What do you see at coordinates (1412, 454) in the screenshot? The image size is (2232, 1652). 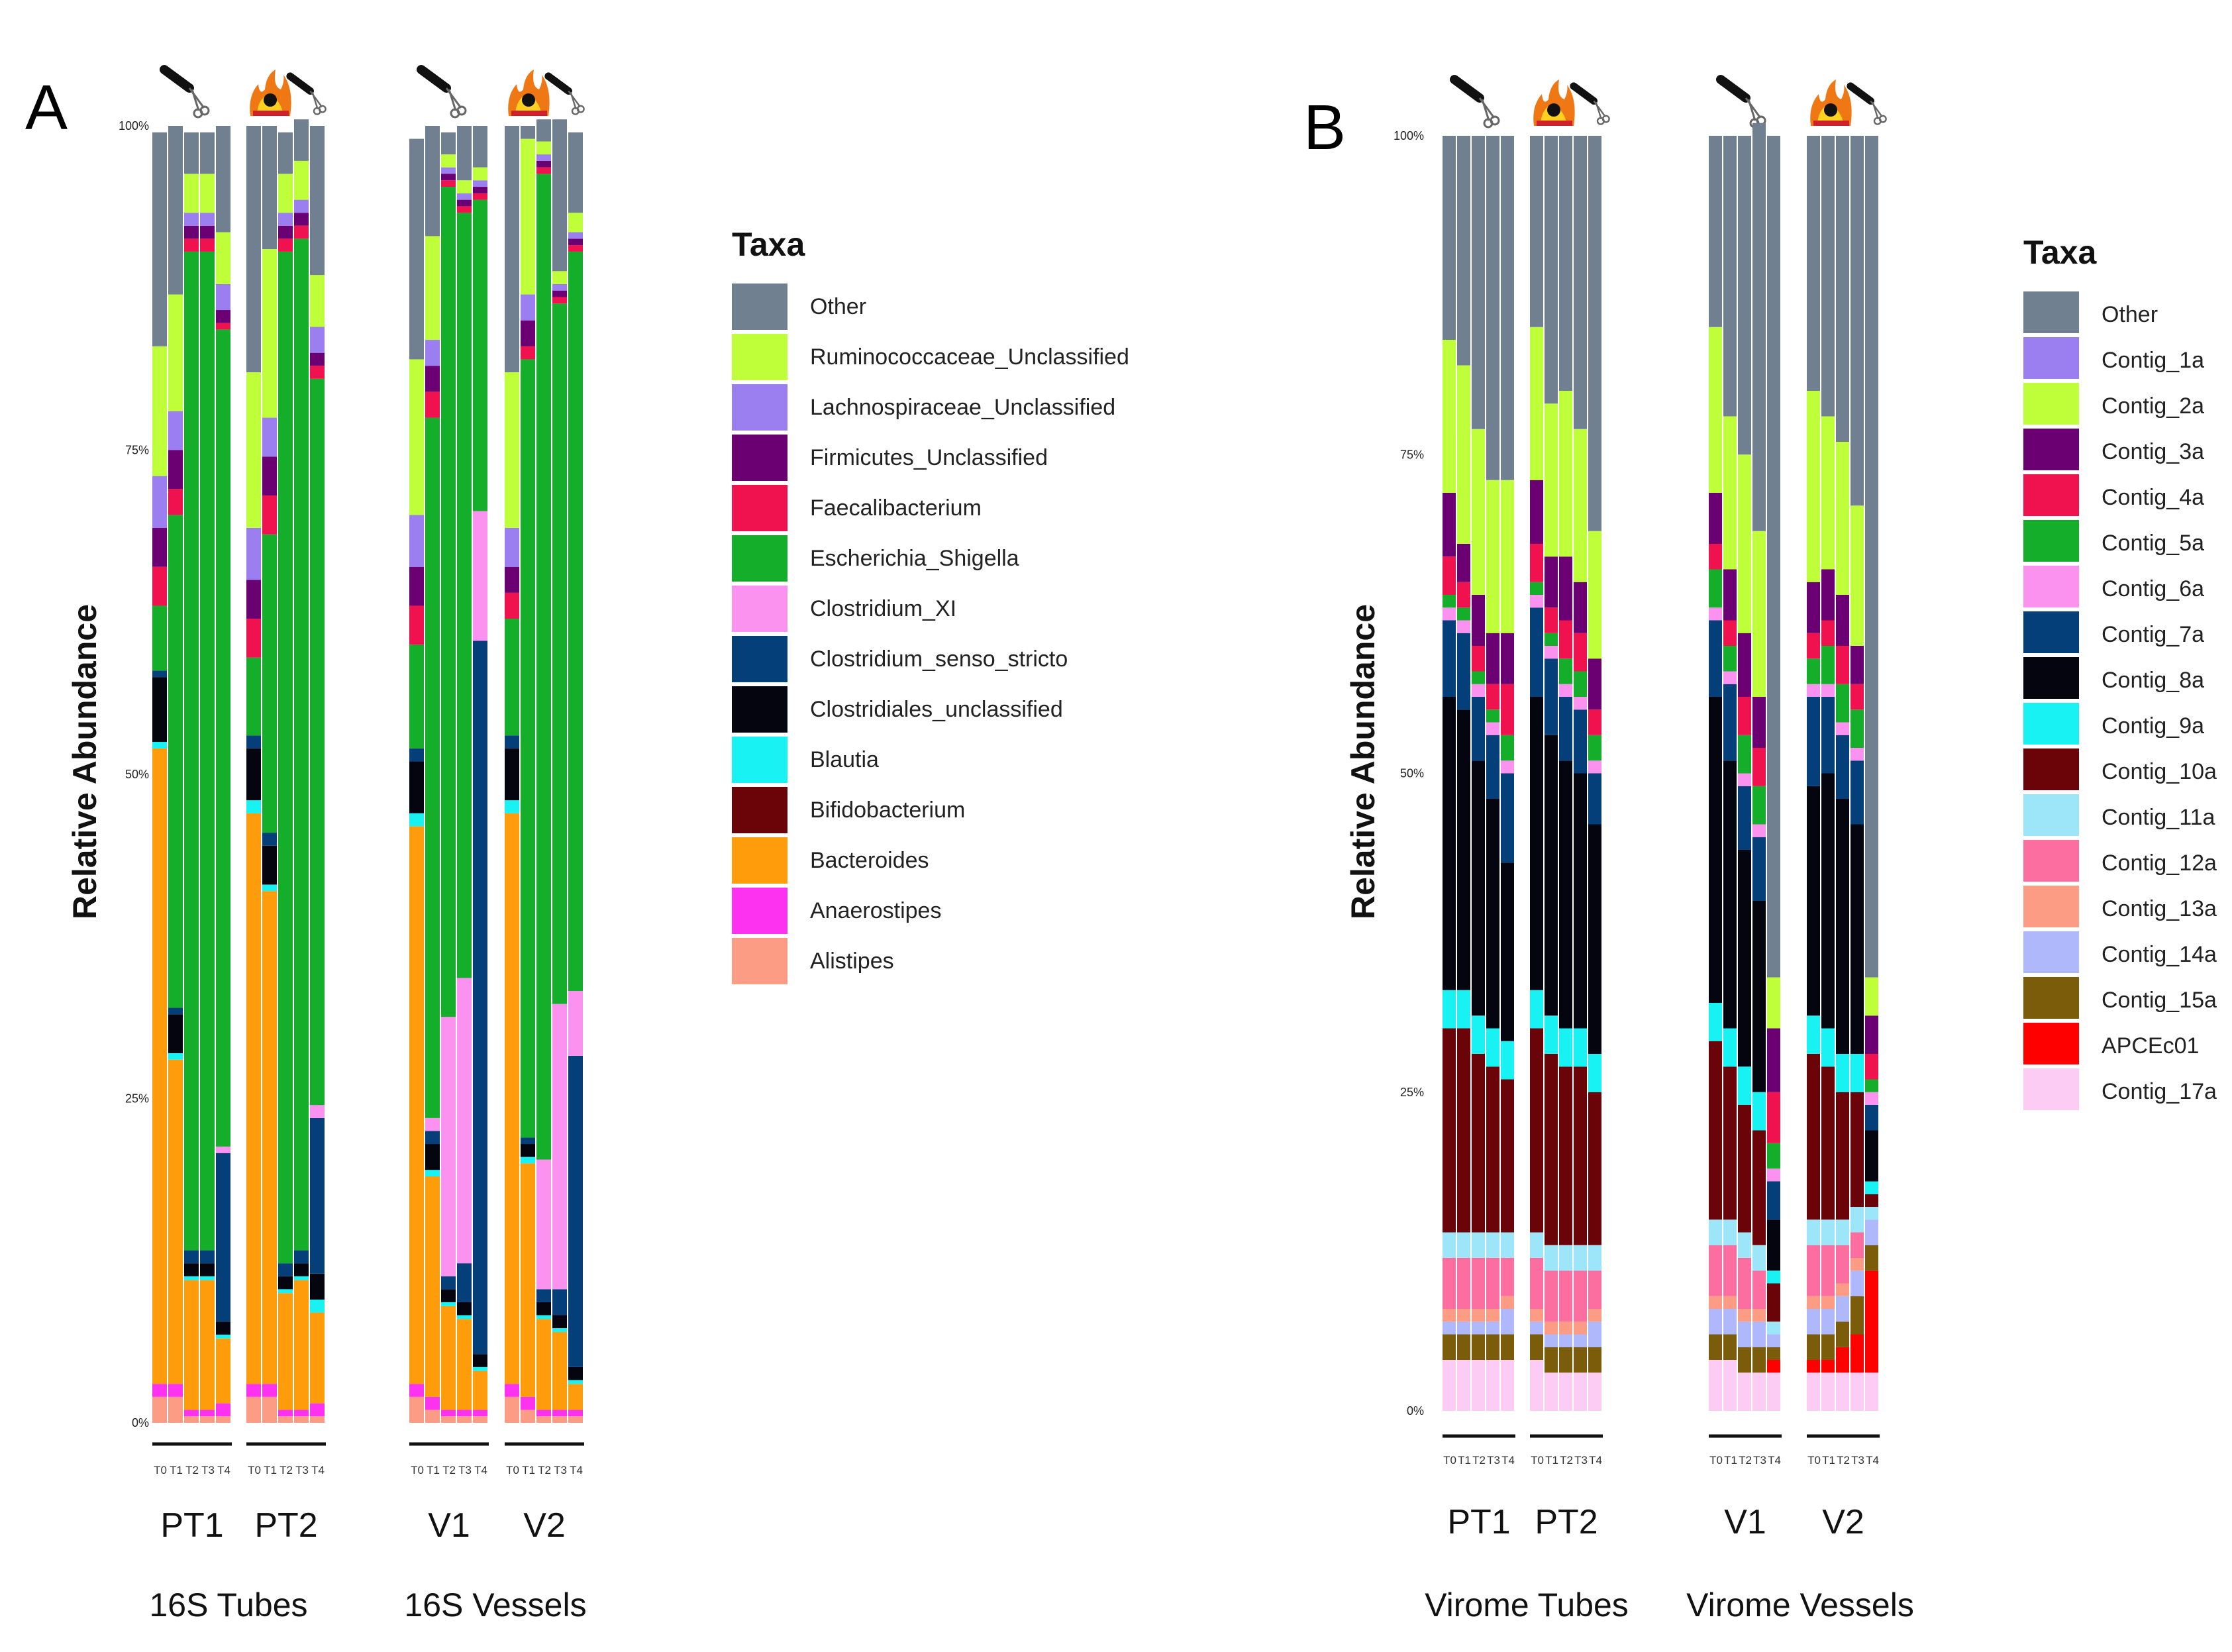 I see `y-tick-label: 75%` at bounding box center [1412, 454].